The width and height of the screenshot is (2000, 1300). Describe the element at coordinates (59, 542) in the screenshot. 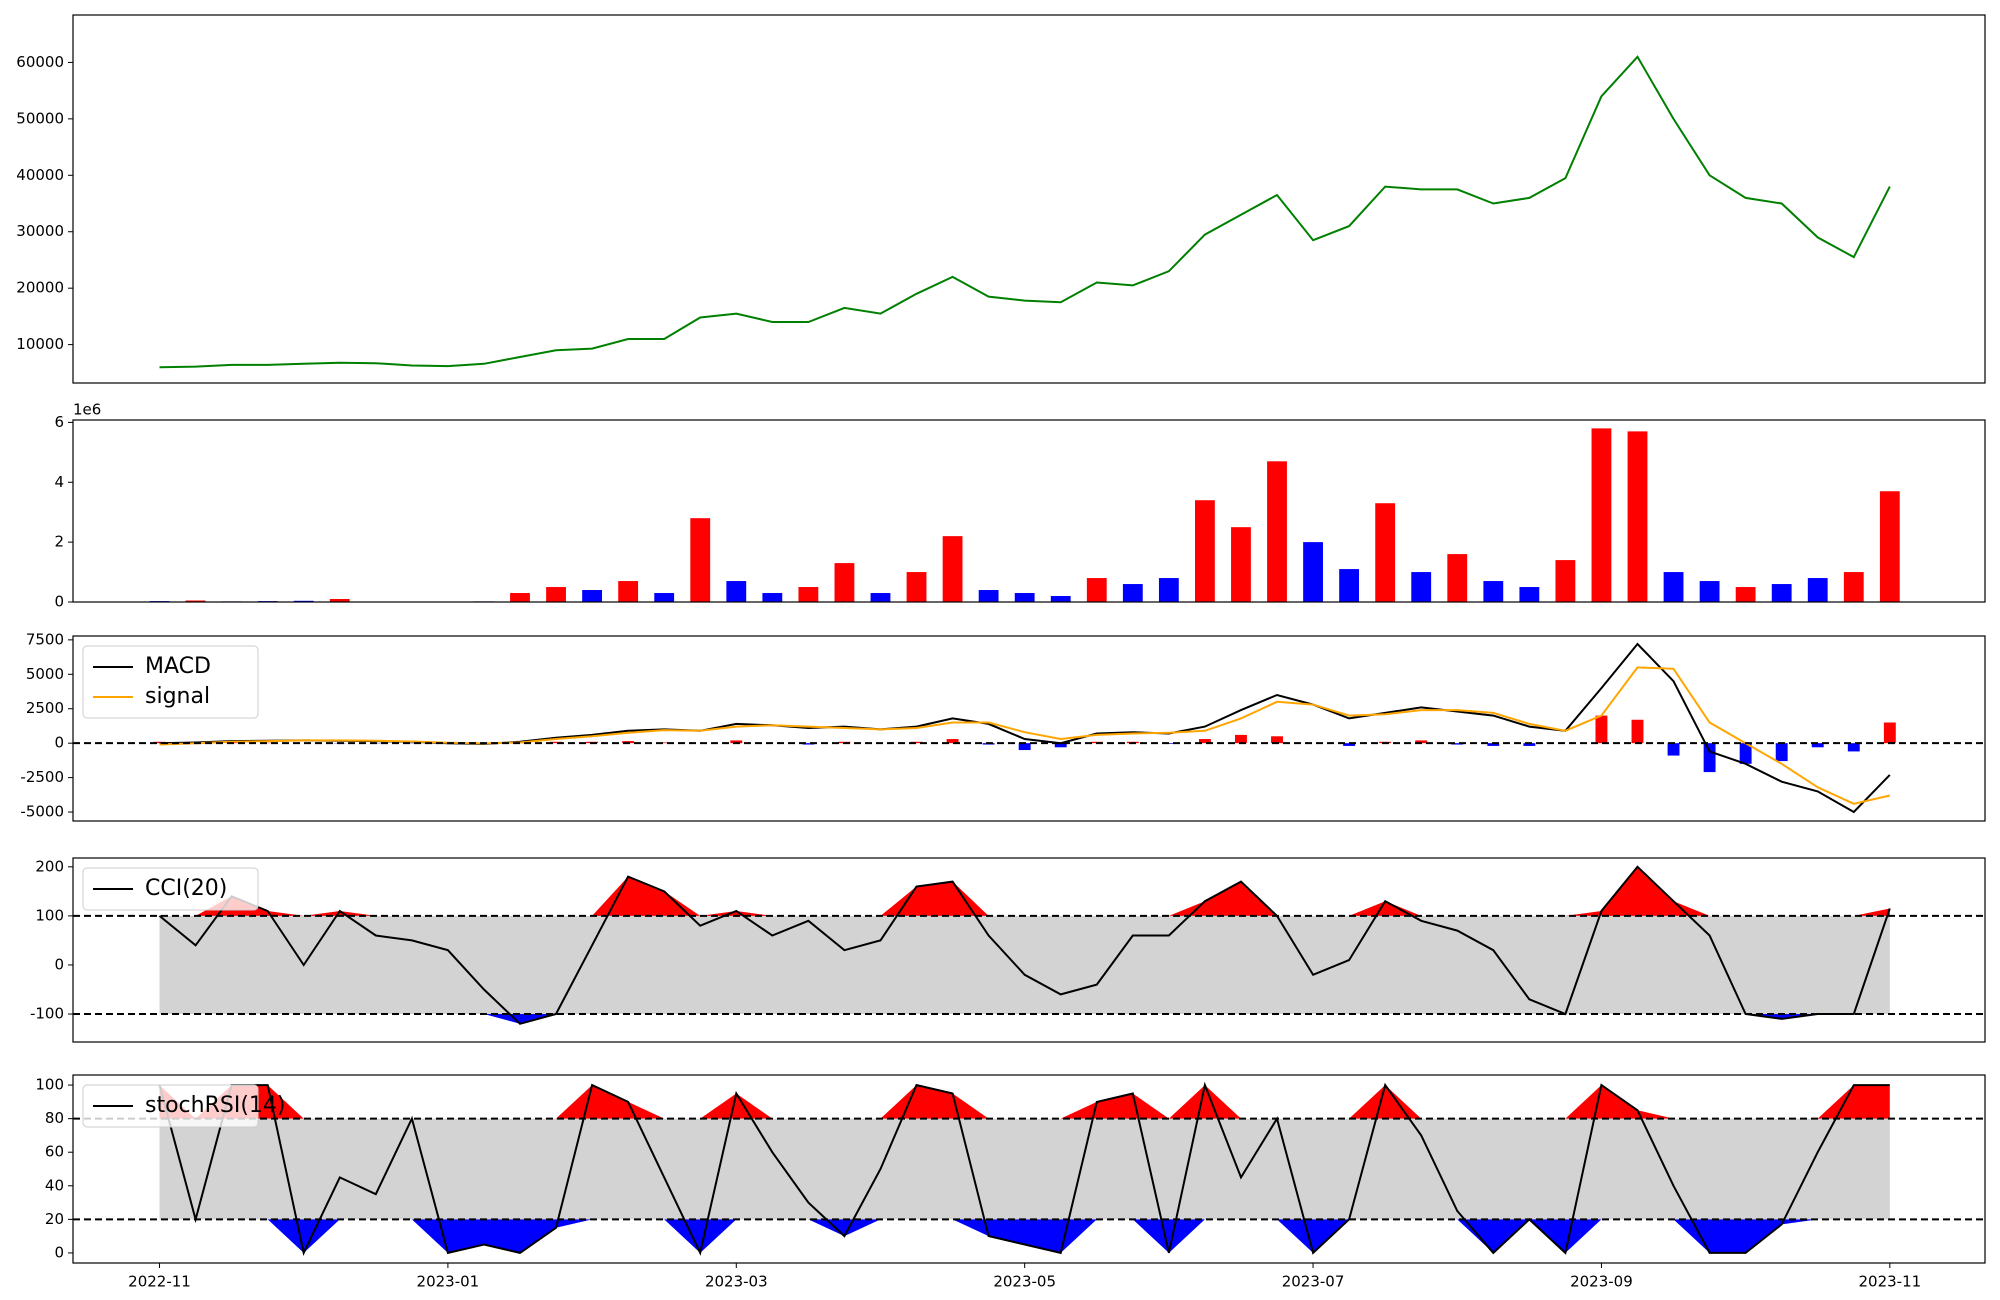

I see `y-tick-label: 2` at that location.